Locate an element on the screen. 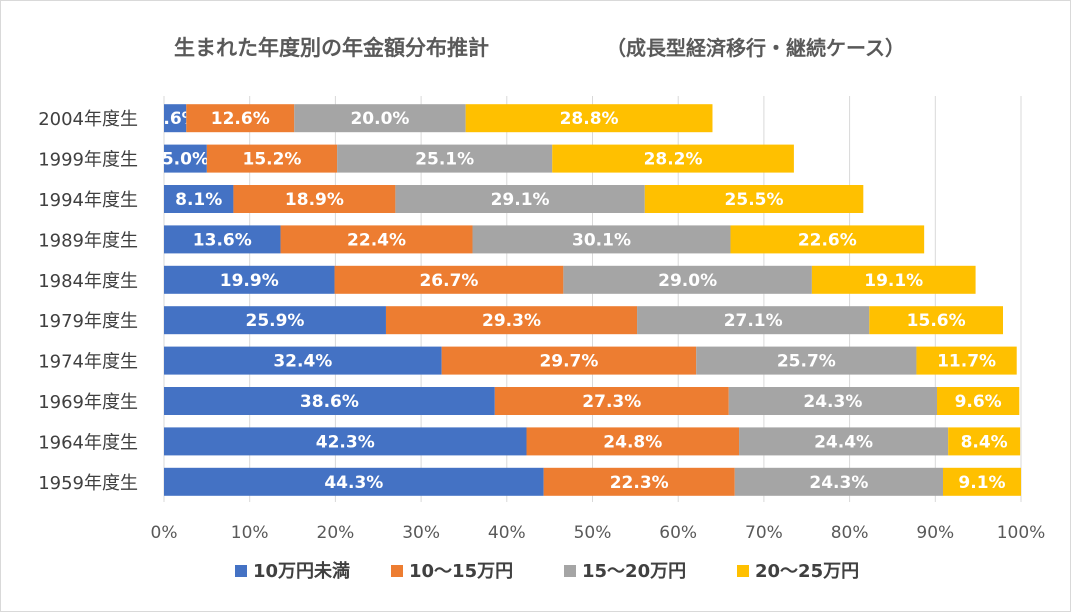 The width and height of the screenshot is (1071, 613). data-label: 25.1% is located at coordinates (444, 160).